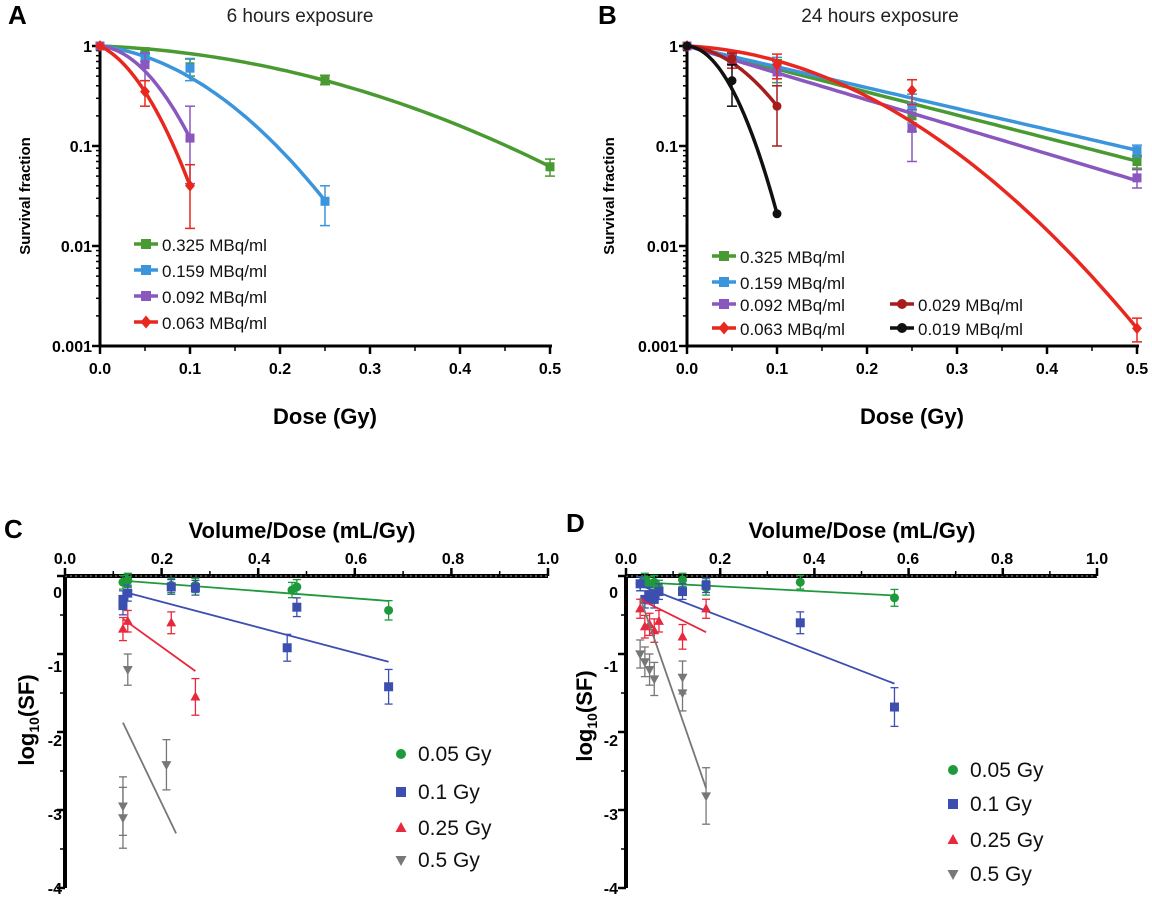 This screenshot has height=900, width=1152. Describe the element at coordinates (667, 147) in the screenshot. I see `y-tick-label: 0.1` at that location.